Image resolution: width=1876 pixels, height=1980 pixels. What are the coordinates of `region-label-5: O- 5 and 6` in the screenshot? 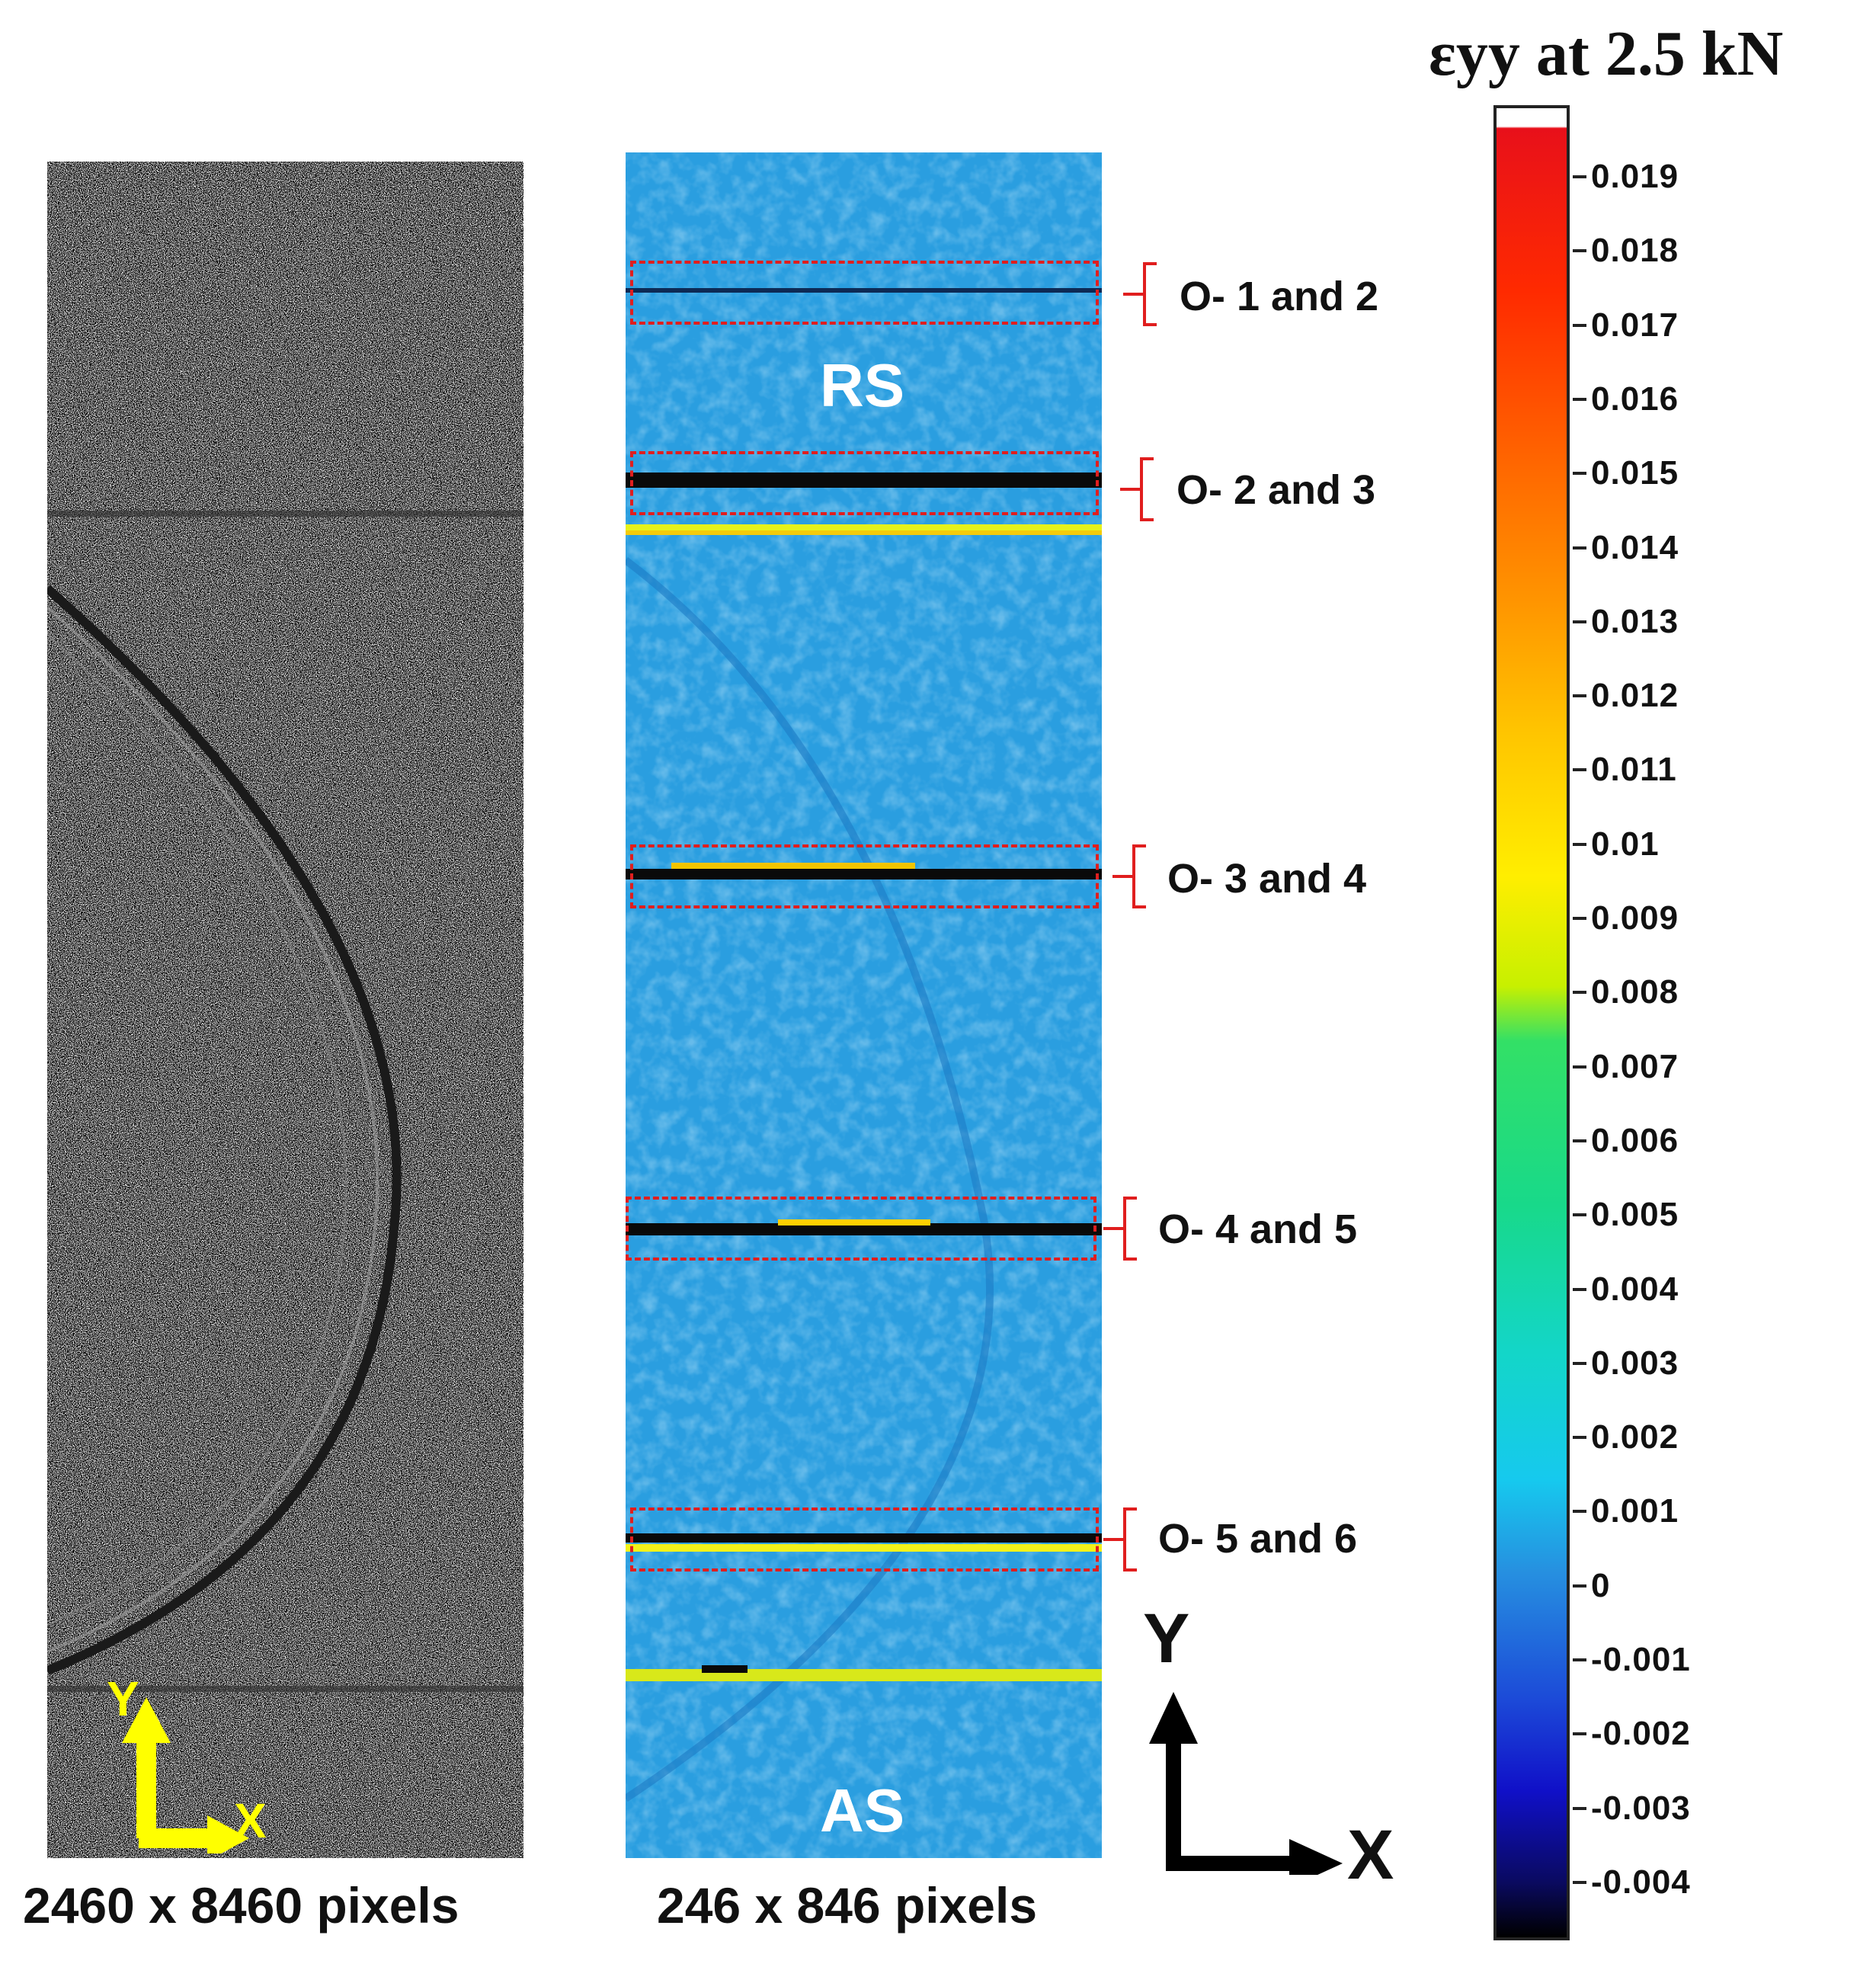 It's located at (1258, 1539).